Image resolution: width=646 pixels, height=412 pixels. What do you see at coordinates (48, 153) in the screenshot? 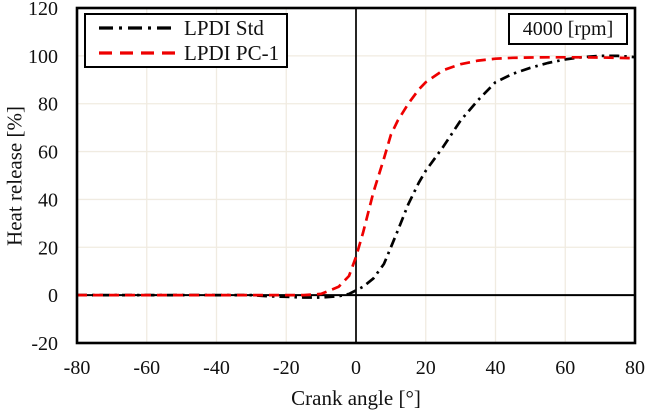
I see `y-tick-label-60: 60` at bounding box center [48, 153].